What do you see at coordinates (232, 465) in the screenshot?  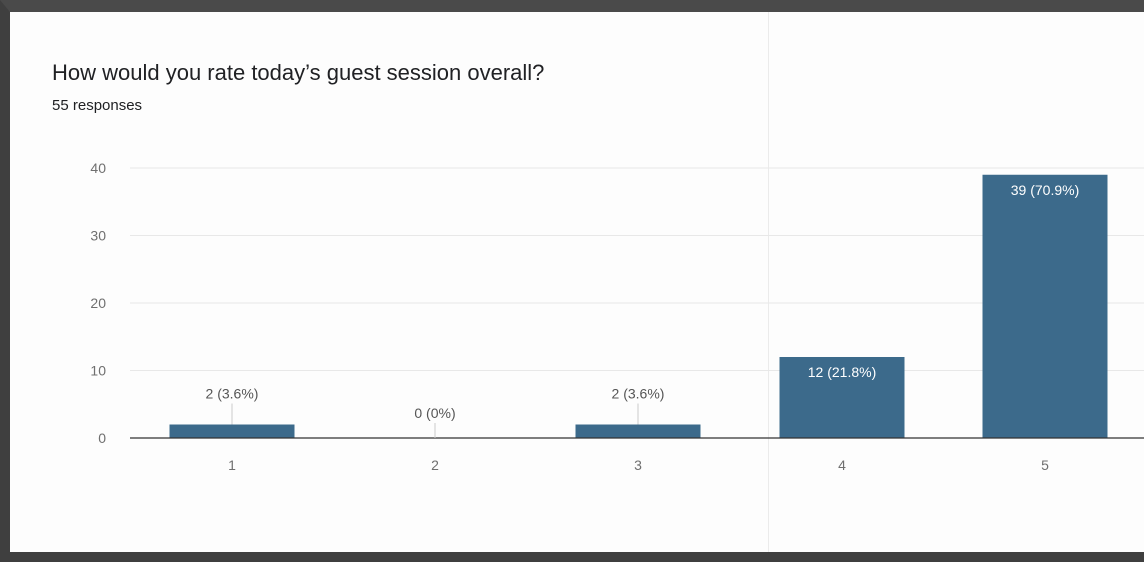 I see `x-tick-label-1: 1` at bounding box center [232, 465].